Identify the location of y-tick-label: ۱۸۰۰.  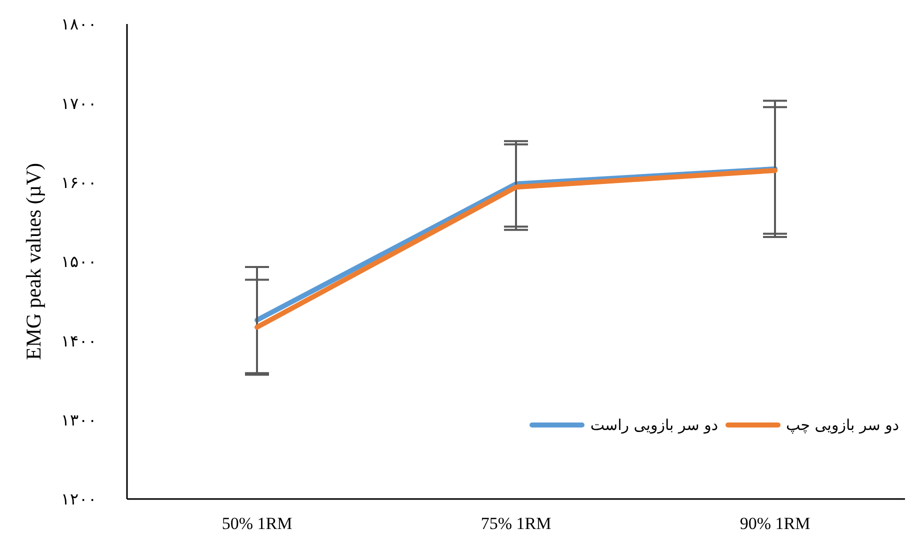
(79, 24).